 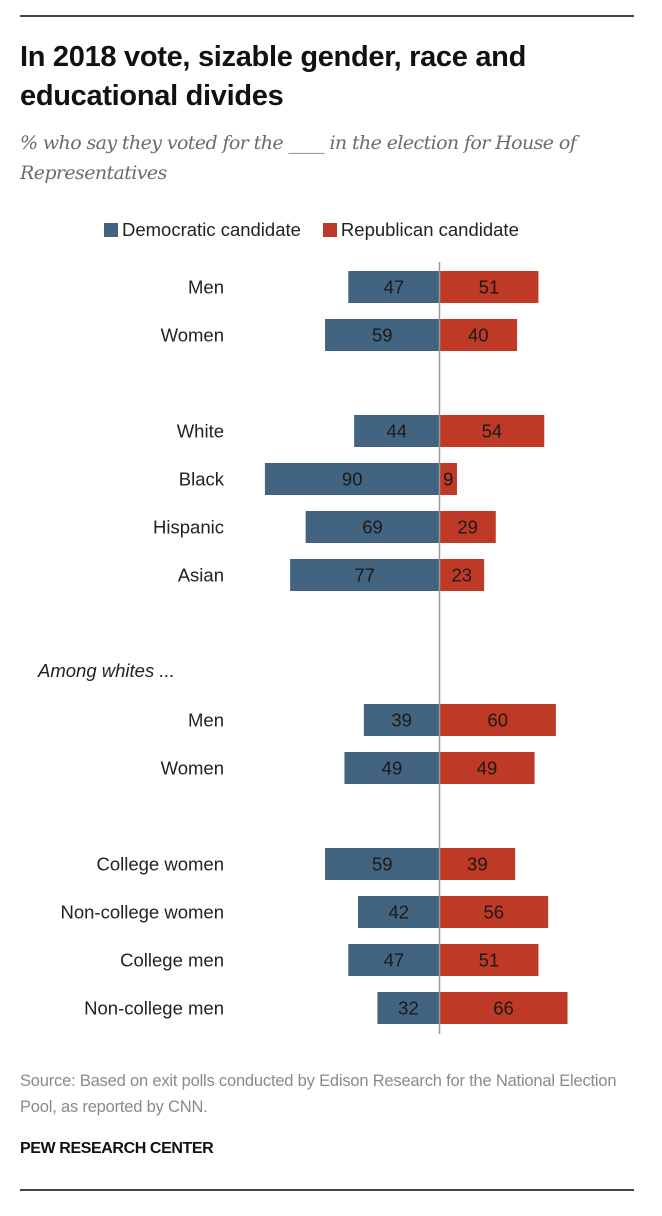 I want to click on value-label-democratic: 77, so click(x=365, y=575).